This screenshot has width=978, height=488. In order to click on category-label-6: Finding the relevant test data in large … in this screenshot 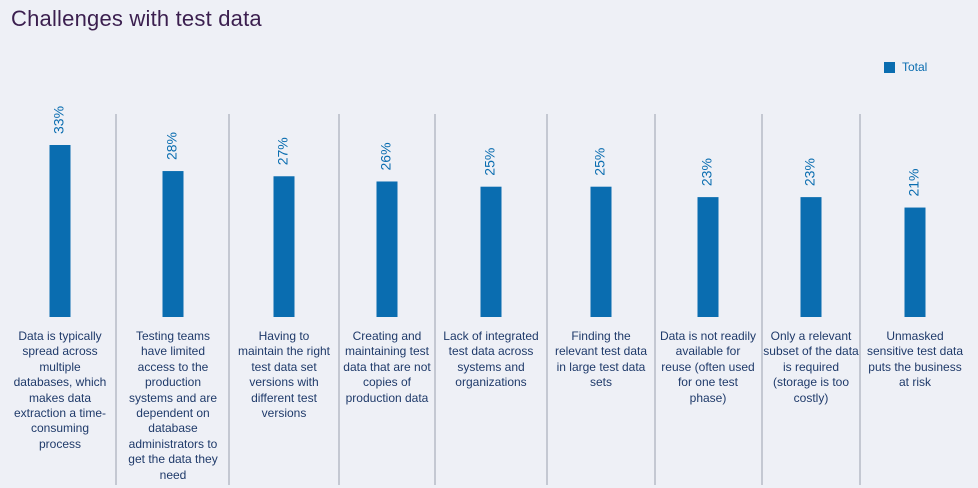, I will do `click(601, 359)`.